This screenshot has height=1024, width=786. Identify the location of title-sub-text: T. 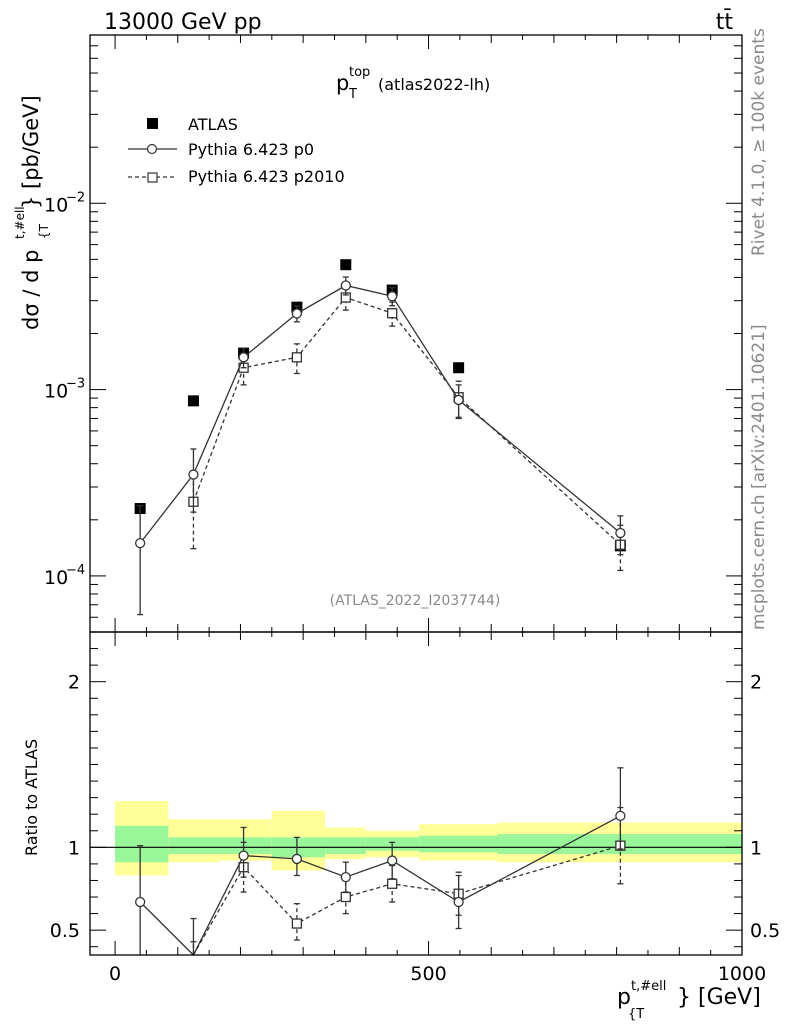
(352, 94).